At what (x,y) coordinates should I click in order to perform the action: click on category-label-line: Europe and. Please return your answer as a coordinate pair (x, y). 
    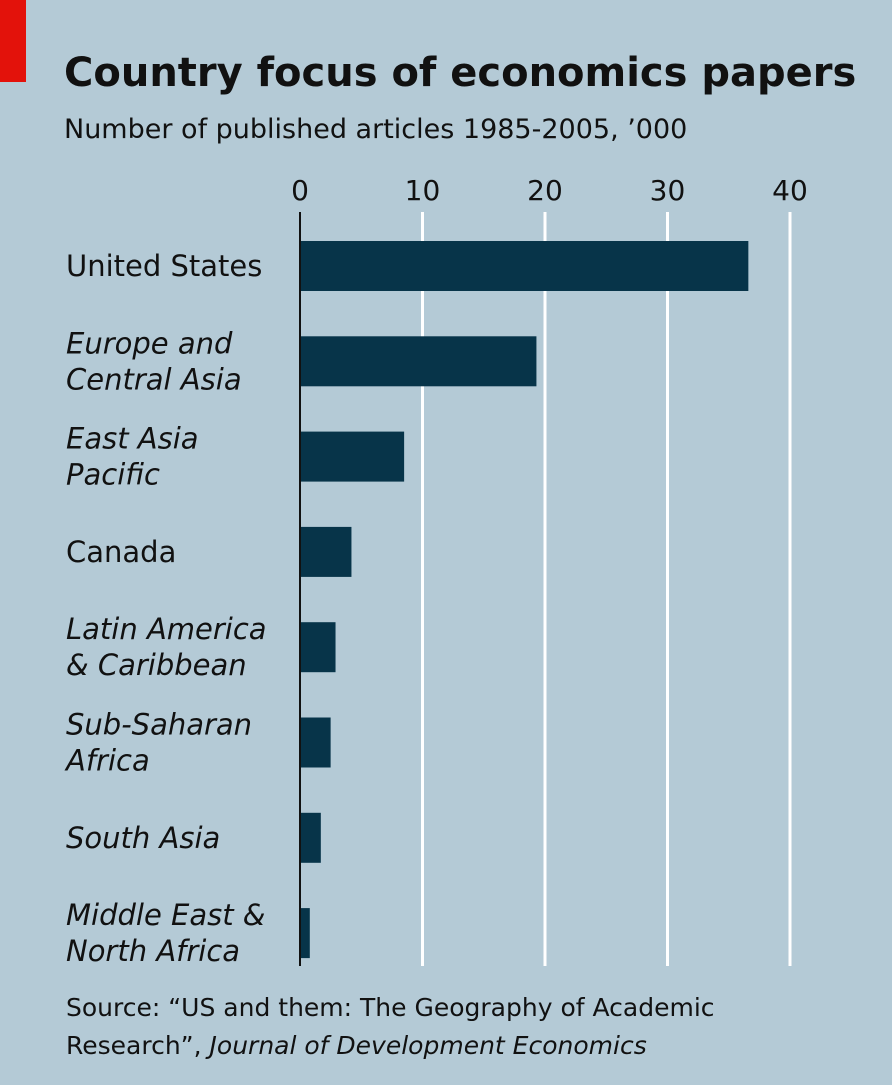
    Looking at the image, I should click on (149, 343).